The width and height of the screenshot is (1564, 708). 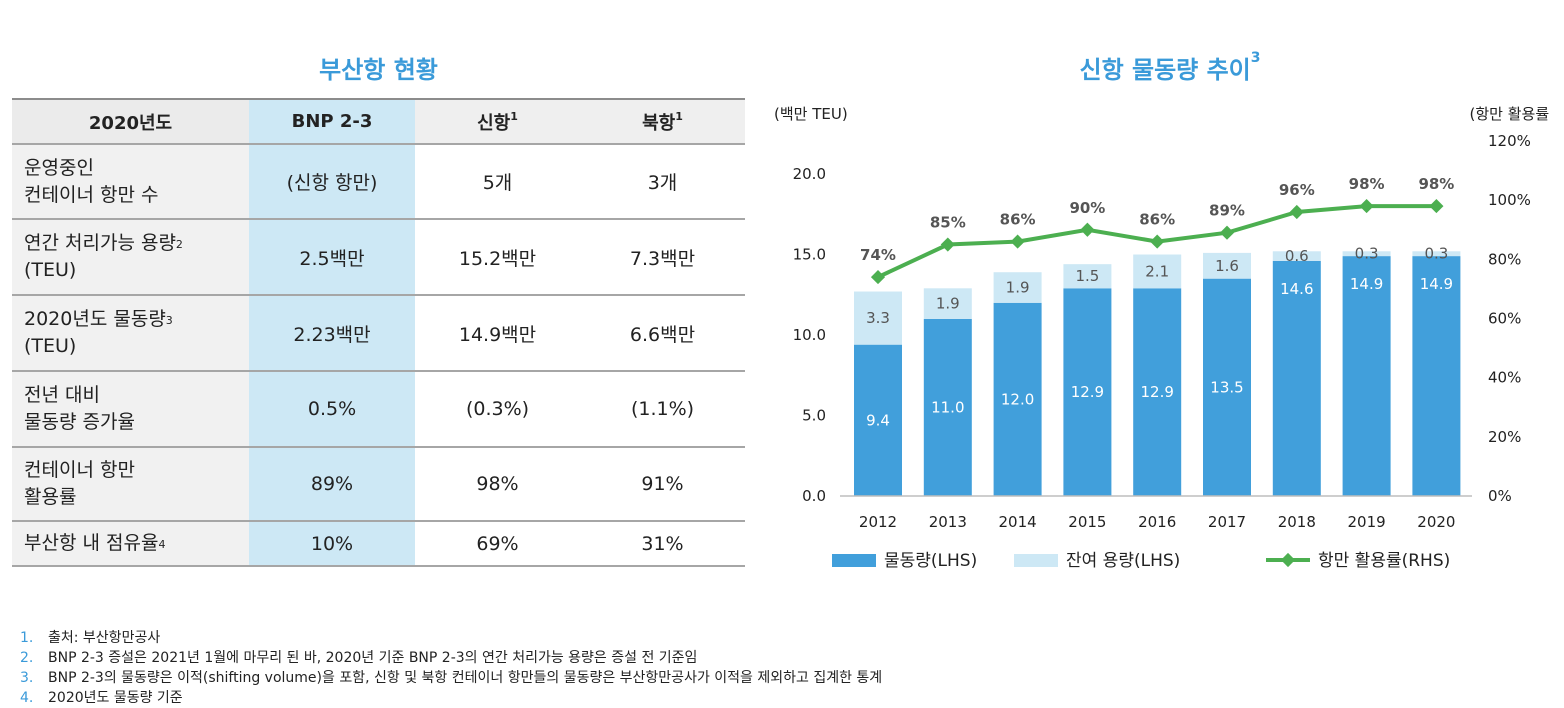 What do you see at coordinates (1157, 271) in the screenshot?
I see `bar-remaining-label: 2.1` at bounding box center [1157, 271].